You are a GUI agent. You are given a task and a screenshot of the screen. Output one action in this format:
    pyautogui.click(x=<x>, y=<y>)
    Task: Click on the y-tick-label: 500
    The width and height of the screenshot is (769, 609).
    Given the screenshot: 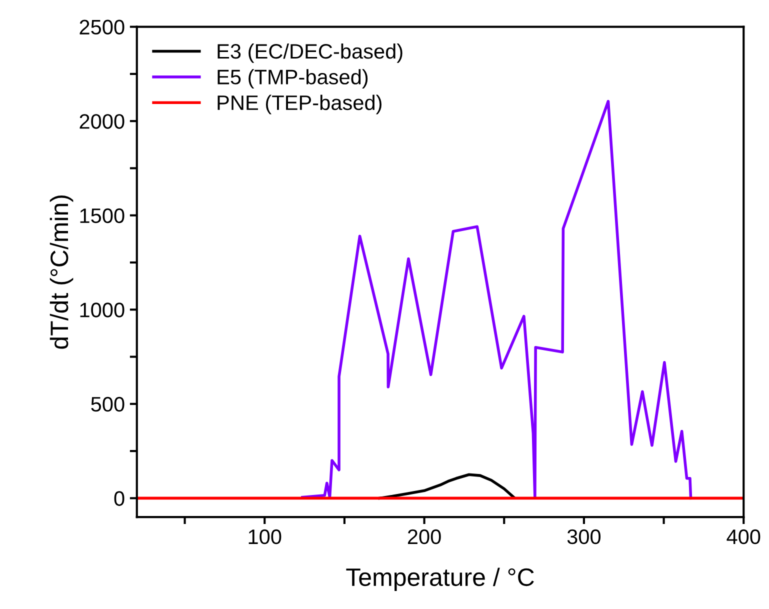 What is the action you would take?
    pyautogui.click(x=107, y=404)
    